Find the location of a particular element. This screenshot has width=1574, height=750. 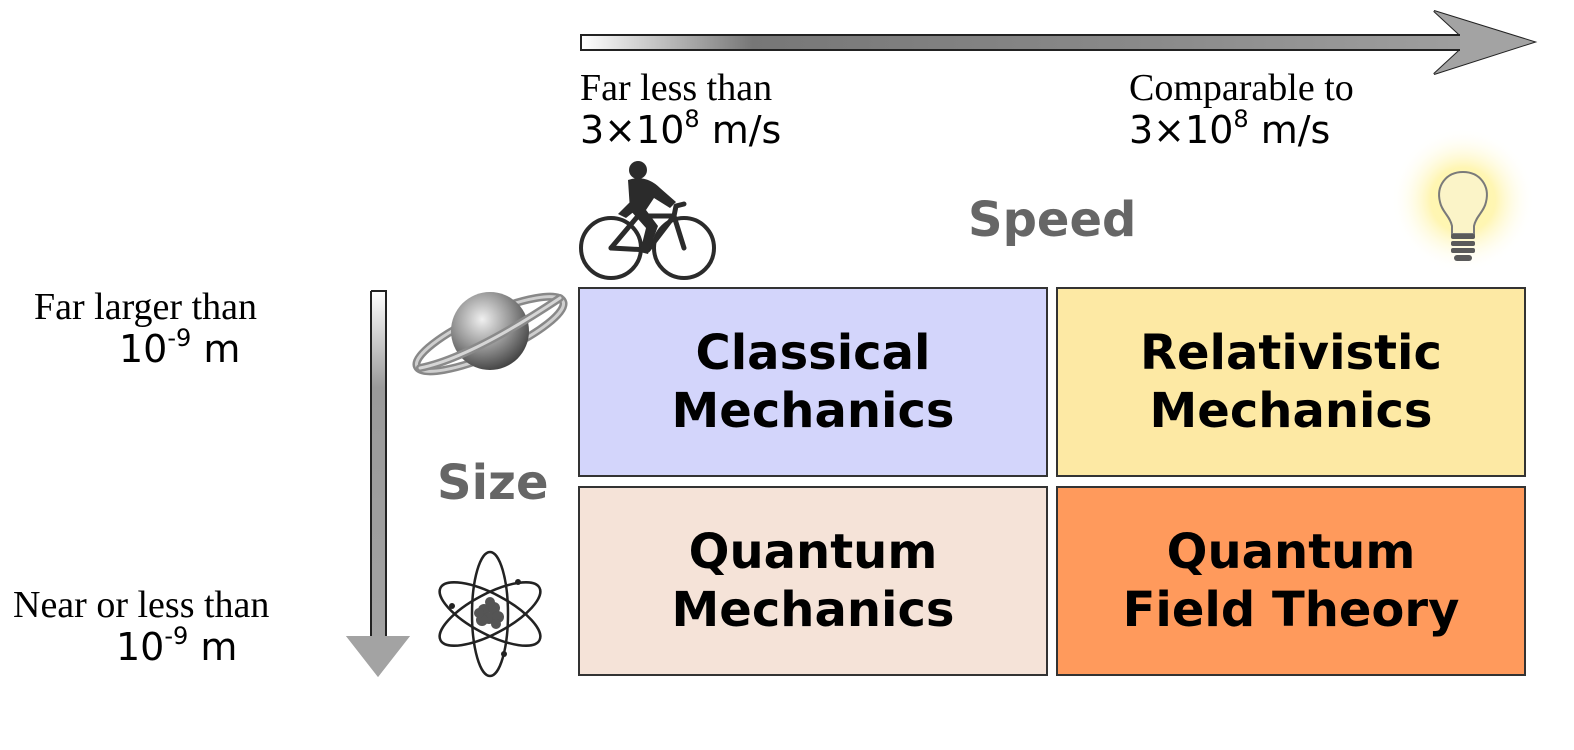

size-small-value: 10-9 m is located at coordinates (141, 645).